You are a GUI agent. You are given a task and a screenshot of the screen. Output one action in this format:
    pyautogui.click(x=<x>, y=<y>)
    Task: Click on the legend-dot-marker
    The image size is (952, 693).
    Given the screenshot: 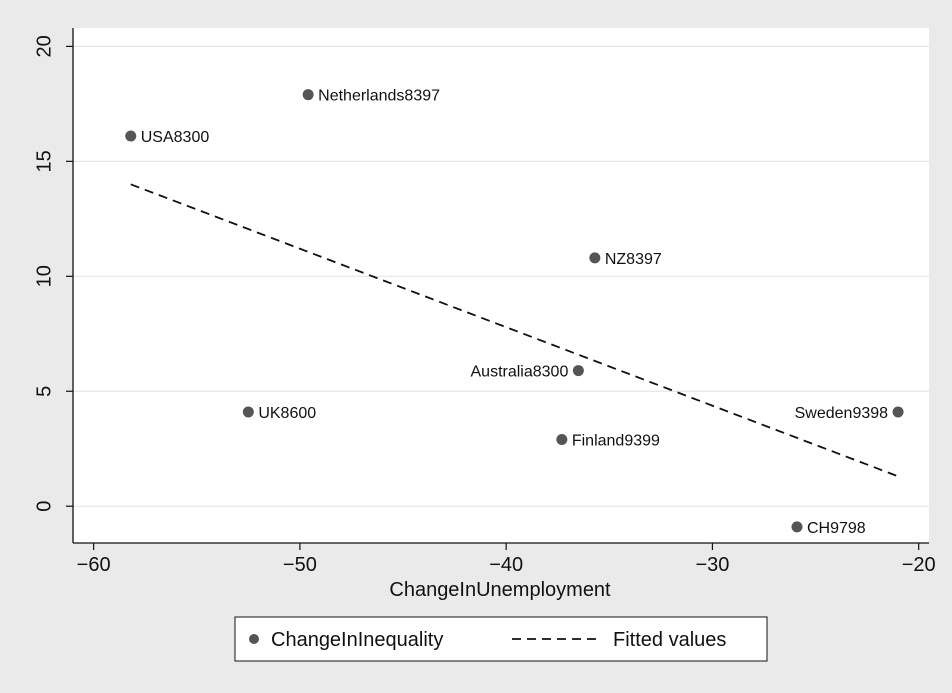 What is the action you would take?
    pyautogui.click(x=254, y=639)
    